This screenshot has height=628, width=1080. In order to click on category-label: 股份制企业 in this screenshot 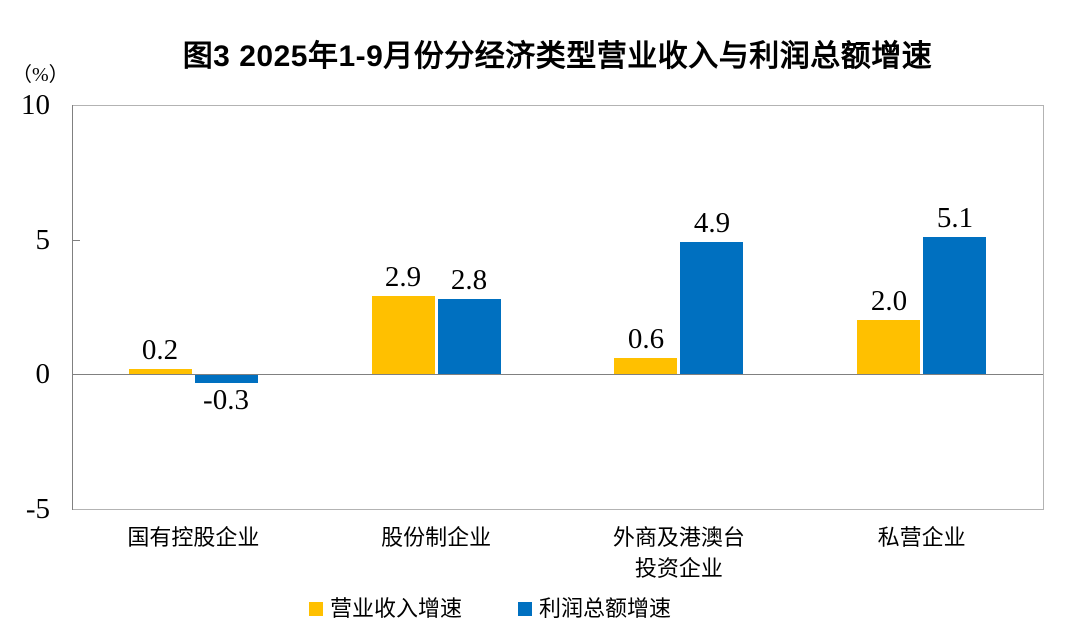, I will do `click(436, 553)`.